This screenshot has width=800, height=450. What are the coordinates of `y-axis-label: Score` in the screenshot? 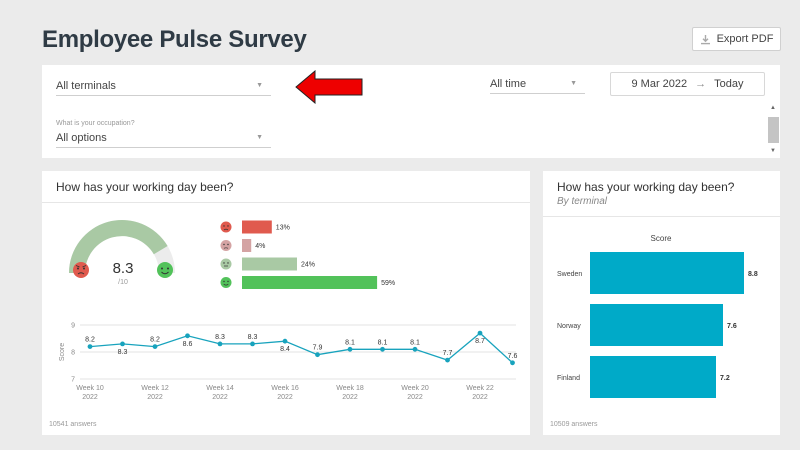 It's located at (62, 352).